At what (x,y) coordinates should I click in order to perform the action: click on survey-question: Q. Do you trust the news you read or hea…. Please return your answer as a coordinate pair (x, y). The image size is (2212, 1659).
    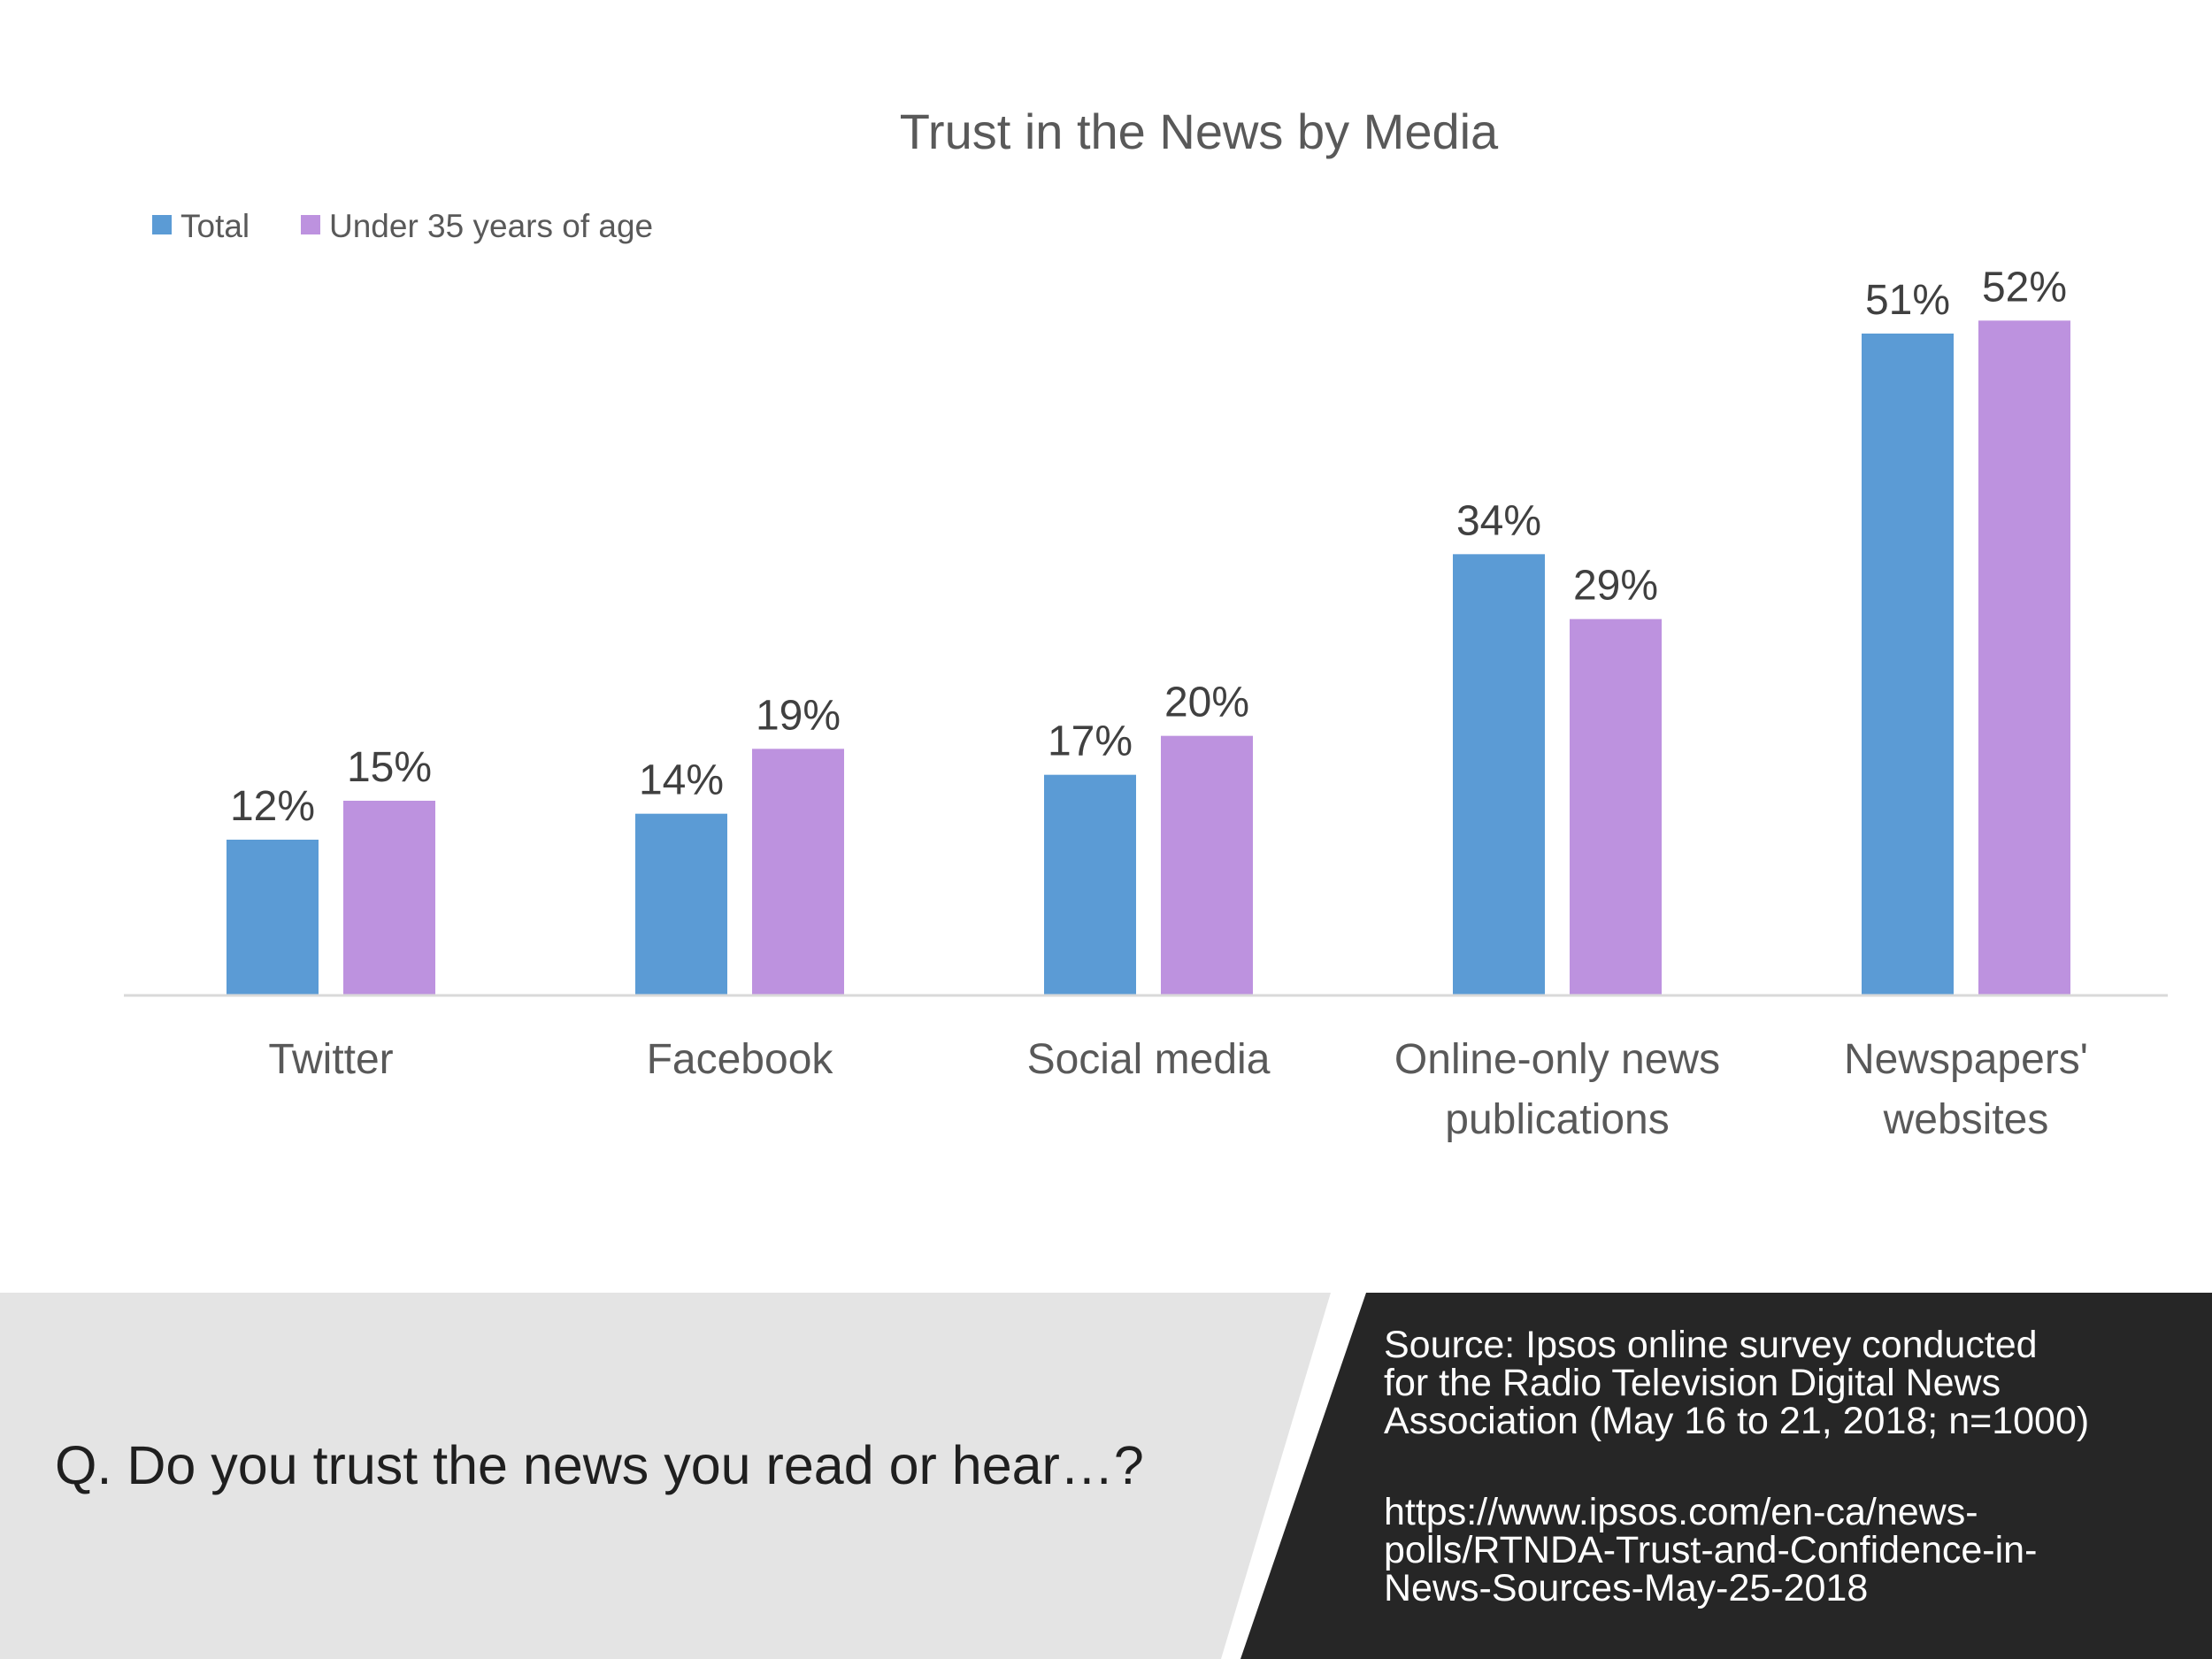
    Looking at the image, I should click on (599, 1465).